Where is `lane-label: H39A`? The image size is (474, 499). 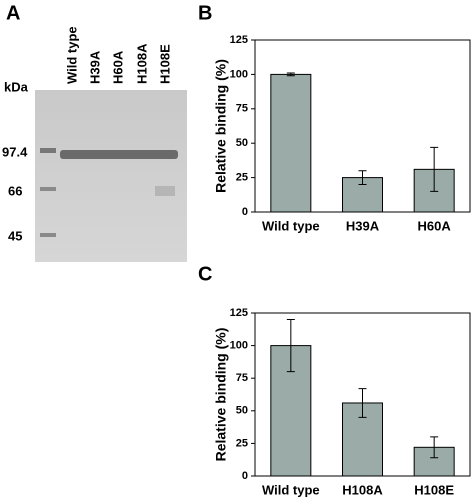 lane-label: H39A is located at coordinates (94, 67).